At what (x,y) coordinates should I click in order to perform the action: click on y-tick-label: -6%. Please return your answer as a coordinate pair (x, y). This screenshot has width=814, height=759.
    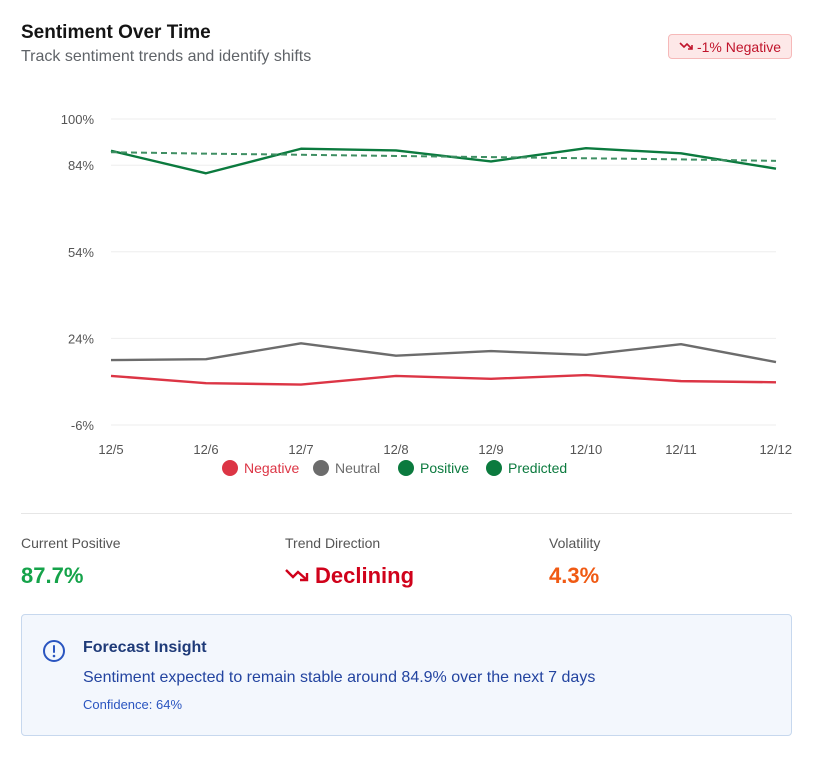
    Looking at the image, I should click on (83, 425).